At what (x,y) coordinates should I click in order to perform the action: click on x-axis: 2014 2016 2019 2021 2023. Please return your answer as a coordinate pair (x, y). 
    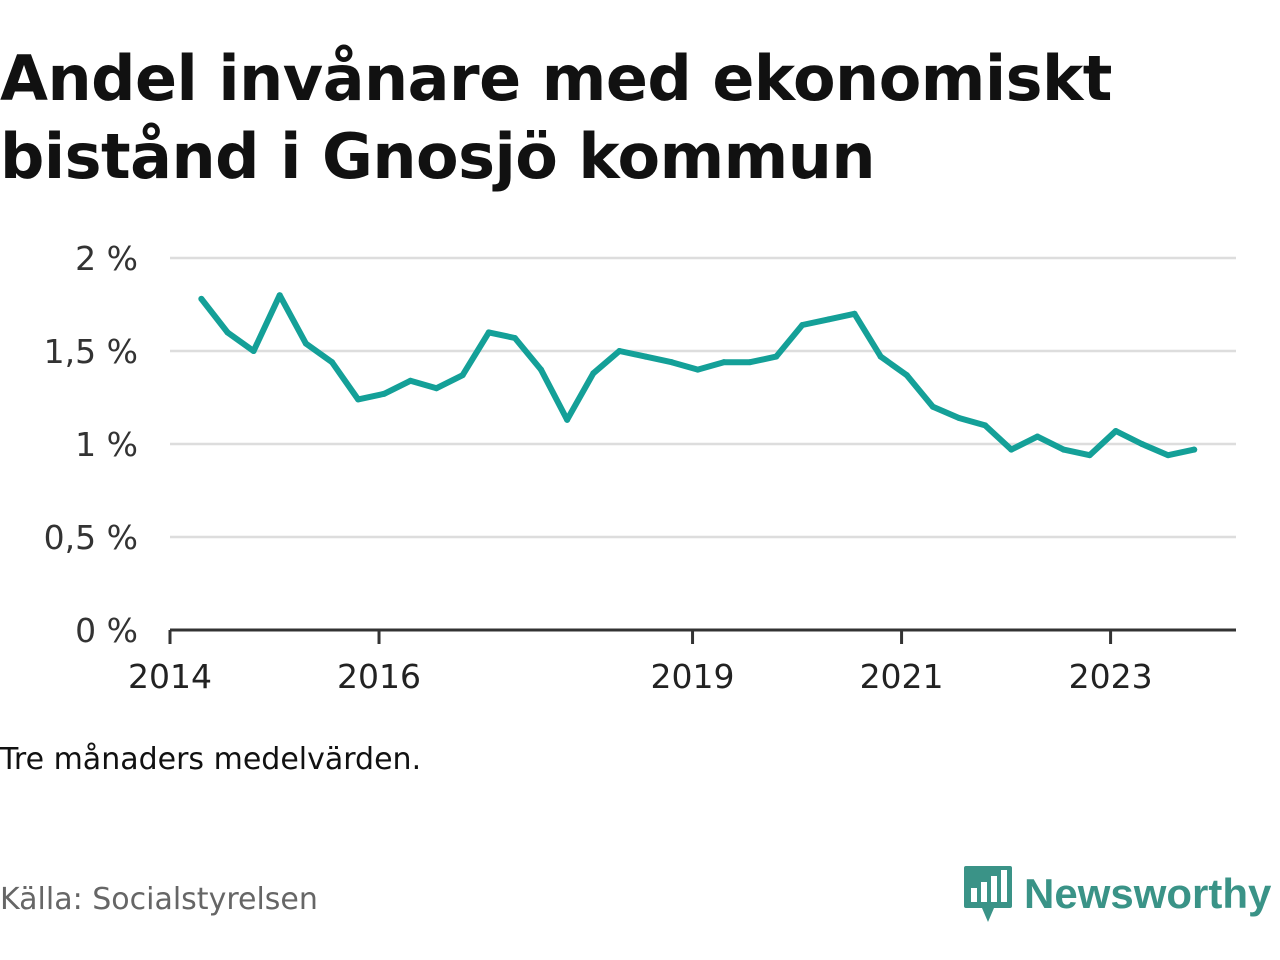
    Looking at the image, I should click on (682, 662).